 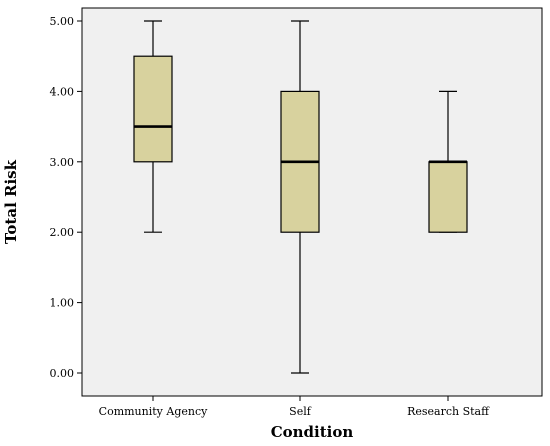 What do you see at coordinates (312, 432) in the screenshot?
I see `x-axis-title: Condition` at bounding box center [312, 432].